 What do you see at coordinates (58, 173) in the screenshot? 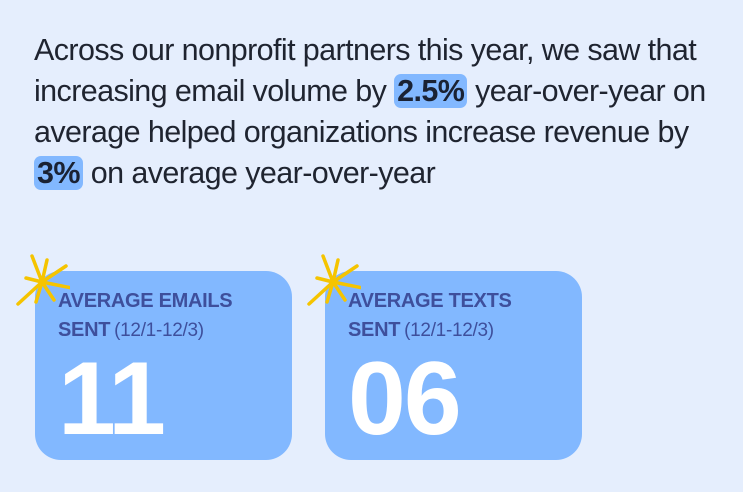
I see `highlight-revenue: 3%` at bounding box center [58, 173].